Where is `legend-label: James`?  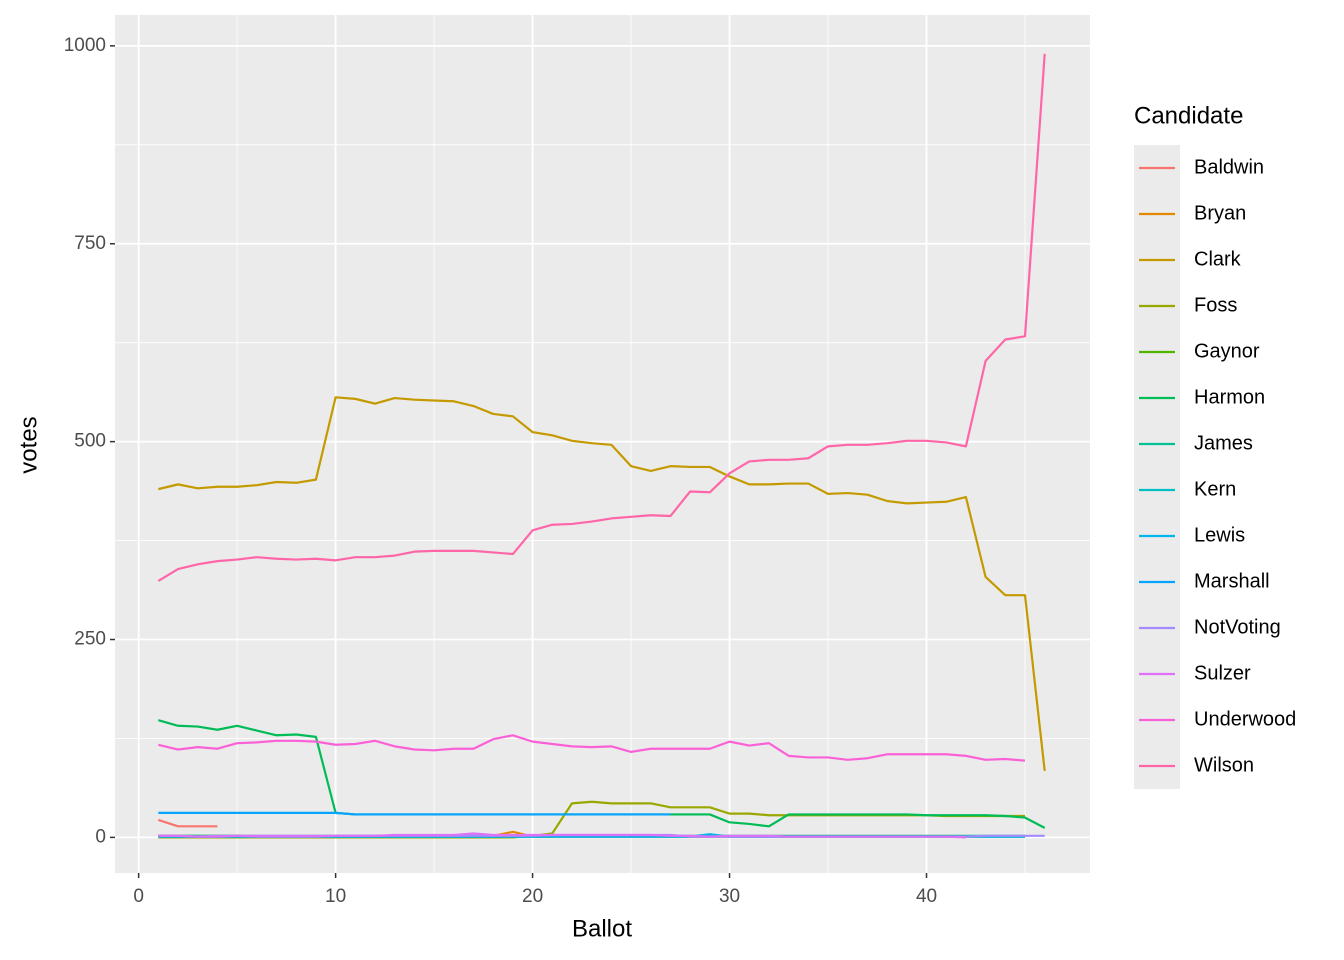
legend-label: James is located at coordinates (1223, 443).